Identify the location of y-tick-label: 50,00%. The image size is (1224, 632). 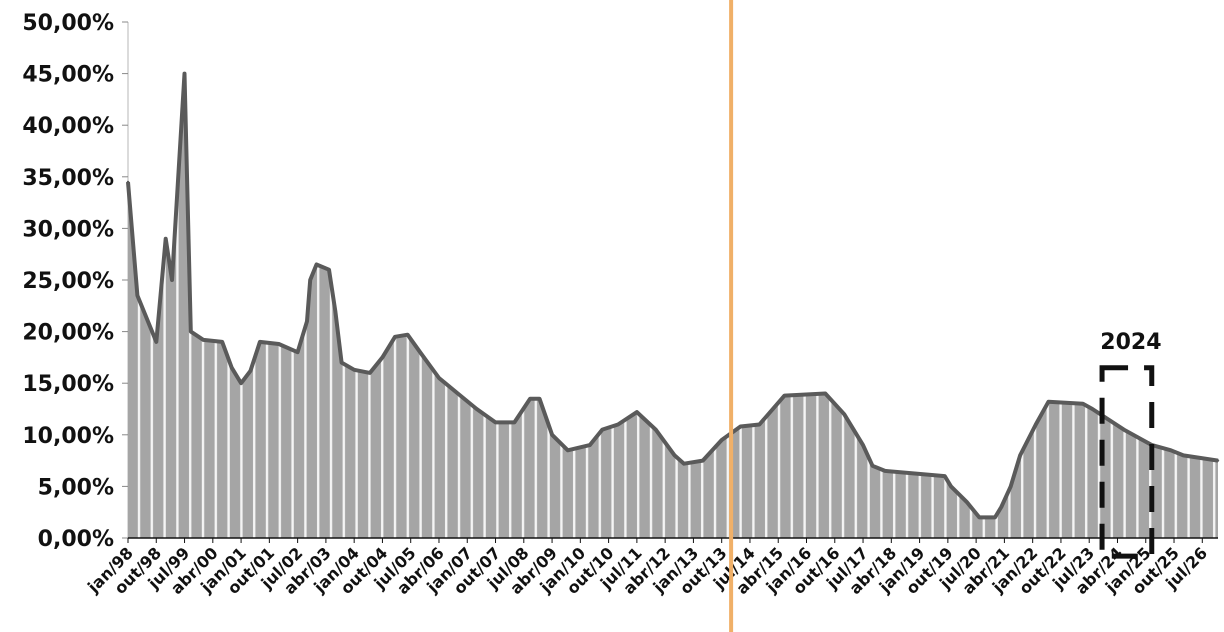
(68, 23).